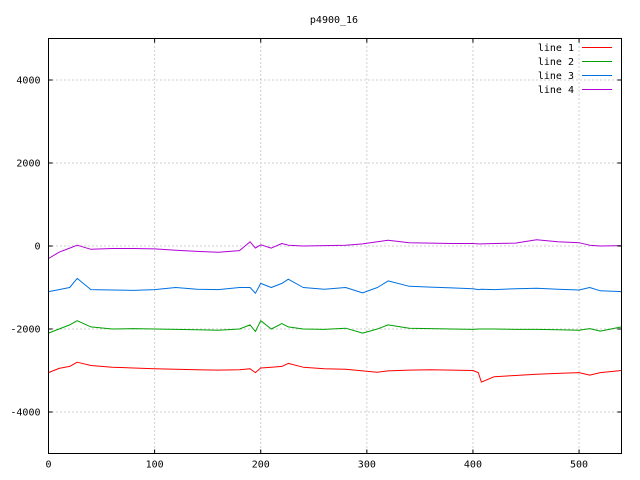  I want to click on x-tick-label: 400, so click(473, 465).